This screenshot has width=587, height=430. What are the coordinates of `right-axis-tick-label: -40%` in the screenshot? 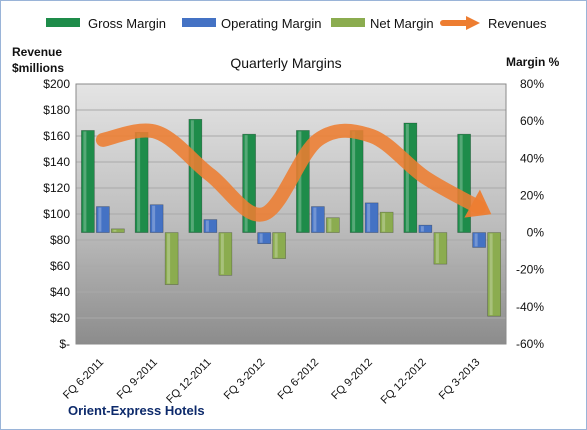 It's located at (530, 307).